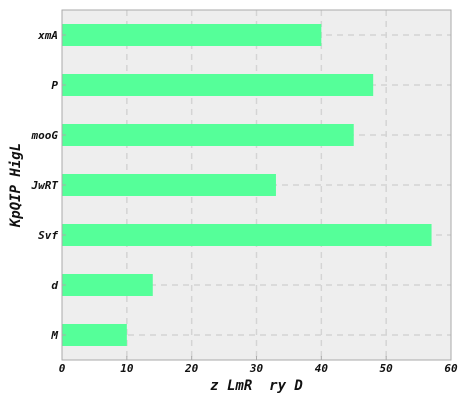  I want to click on x-axis-label: z LmR ry D, so click(256, 386).